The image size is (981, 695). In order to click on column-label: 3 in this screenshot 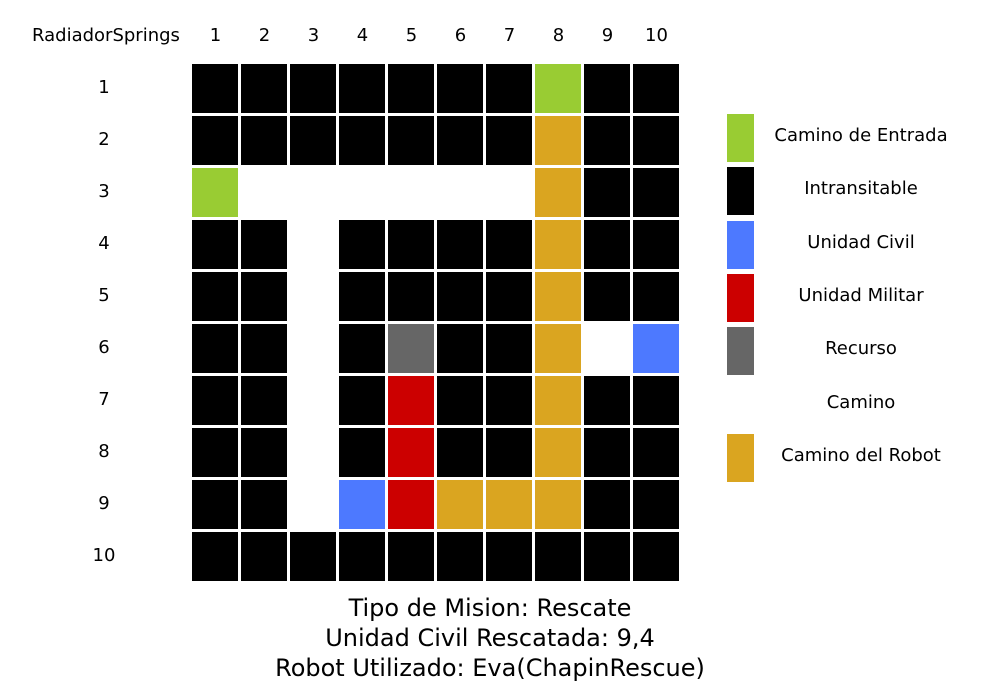, I will do `click(313, 35)`.